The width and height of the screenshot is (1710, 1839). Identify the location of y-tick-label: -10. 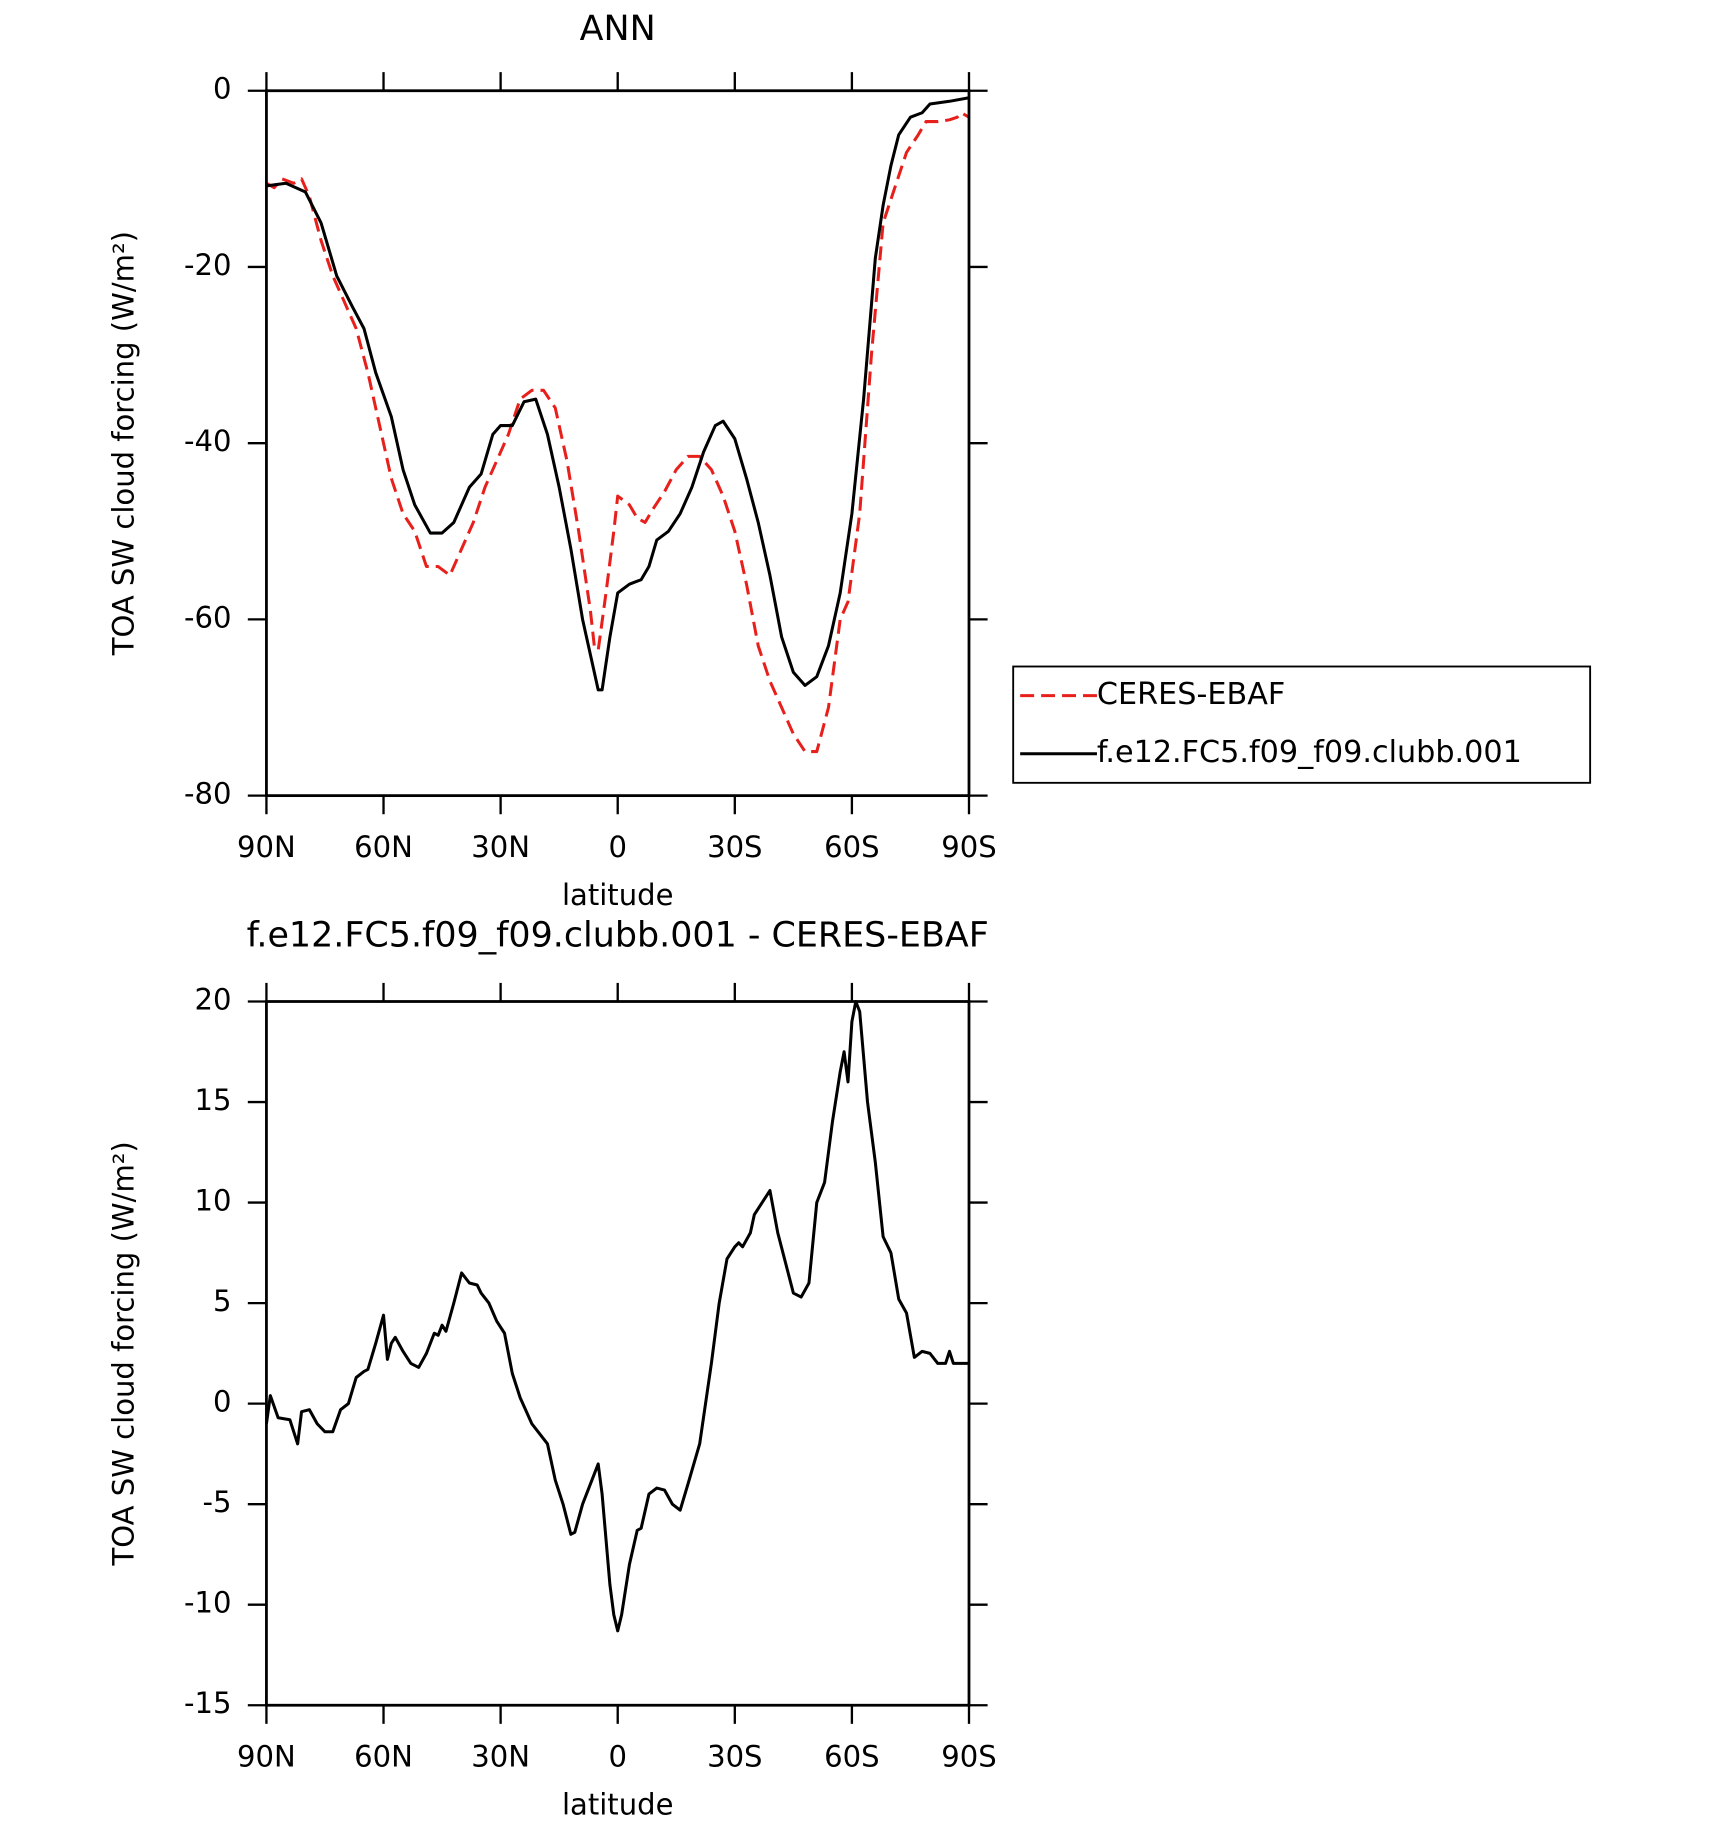
(207, 1603).